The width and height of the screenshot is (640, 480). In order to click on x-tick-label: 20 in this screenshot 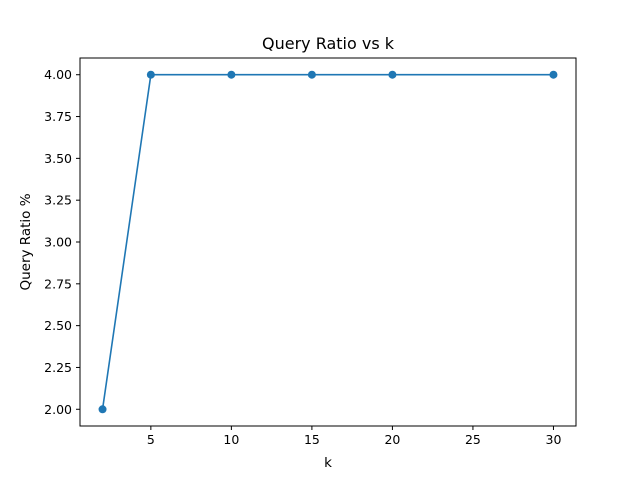, I will do `click(392, 439)`.